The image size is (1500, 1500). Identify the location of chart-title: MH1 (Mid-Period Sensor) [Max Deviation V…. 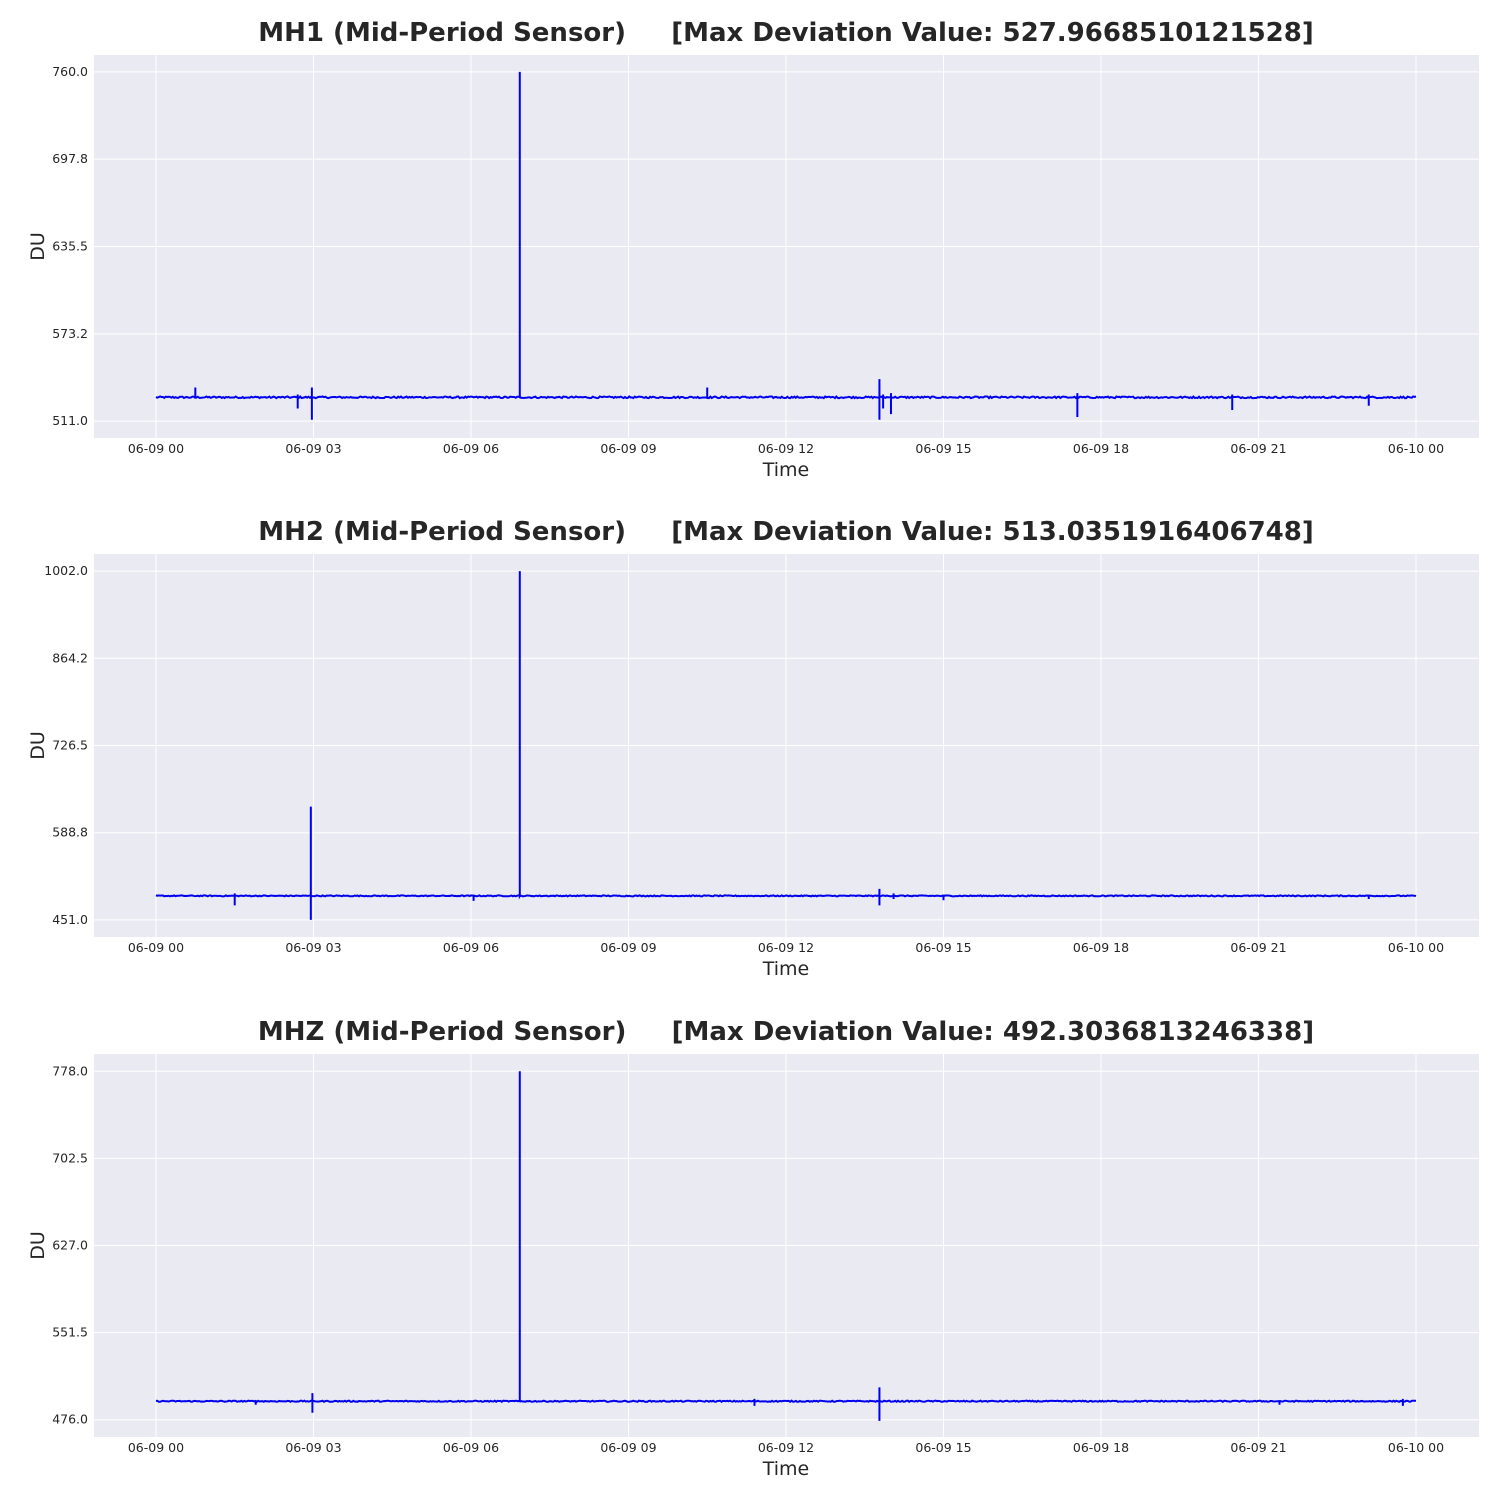
(785, 33).